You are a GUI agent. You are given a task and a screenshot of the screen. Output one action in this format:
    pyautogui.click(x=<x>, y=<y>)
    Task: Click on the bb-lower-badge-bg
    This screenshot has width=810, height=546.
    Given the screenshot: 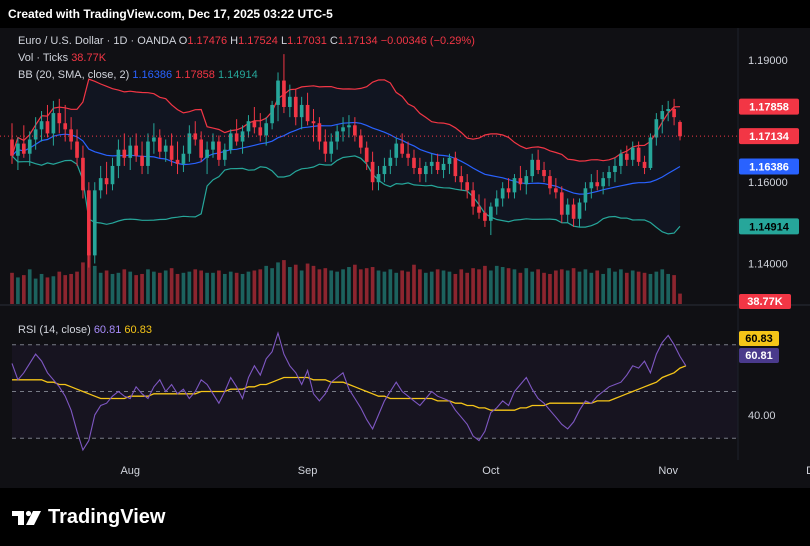 What is the action you would take?
    pyautogui.click(x=769, y=226)
    